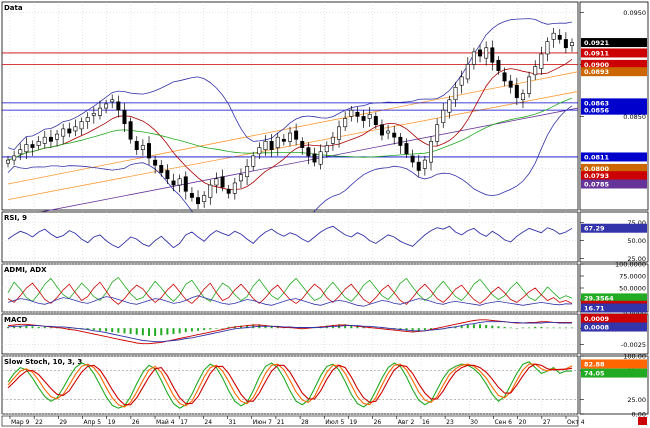 This screenshot has width=650, height=428. Describe the element at coordinates (597, 53) in the screenshot. I see `price-label: 0.0911` at that location.